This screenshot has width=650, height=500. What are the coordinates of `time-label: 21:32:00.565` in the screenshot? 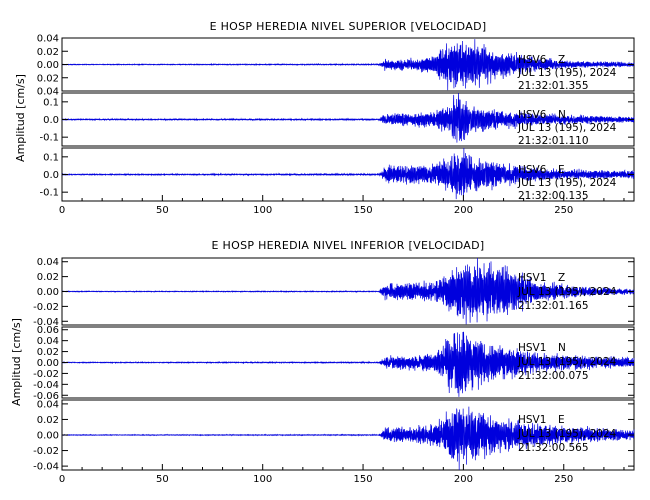 It's located at (553, 448).